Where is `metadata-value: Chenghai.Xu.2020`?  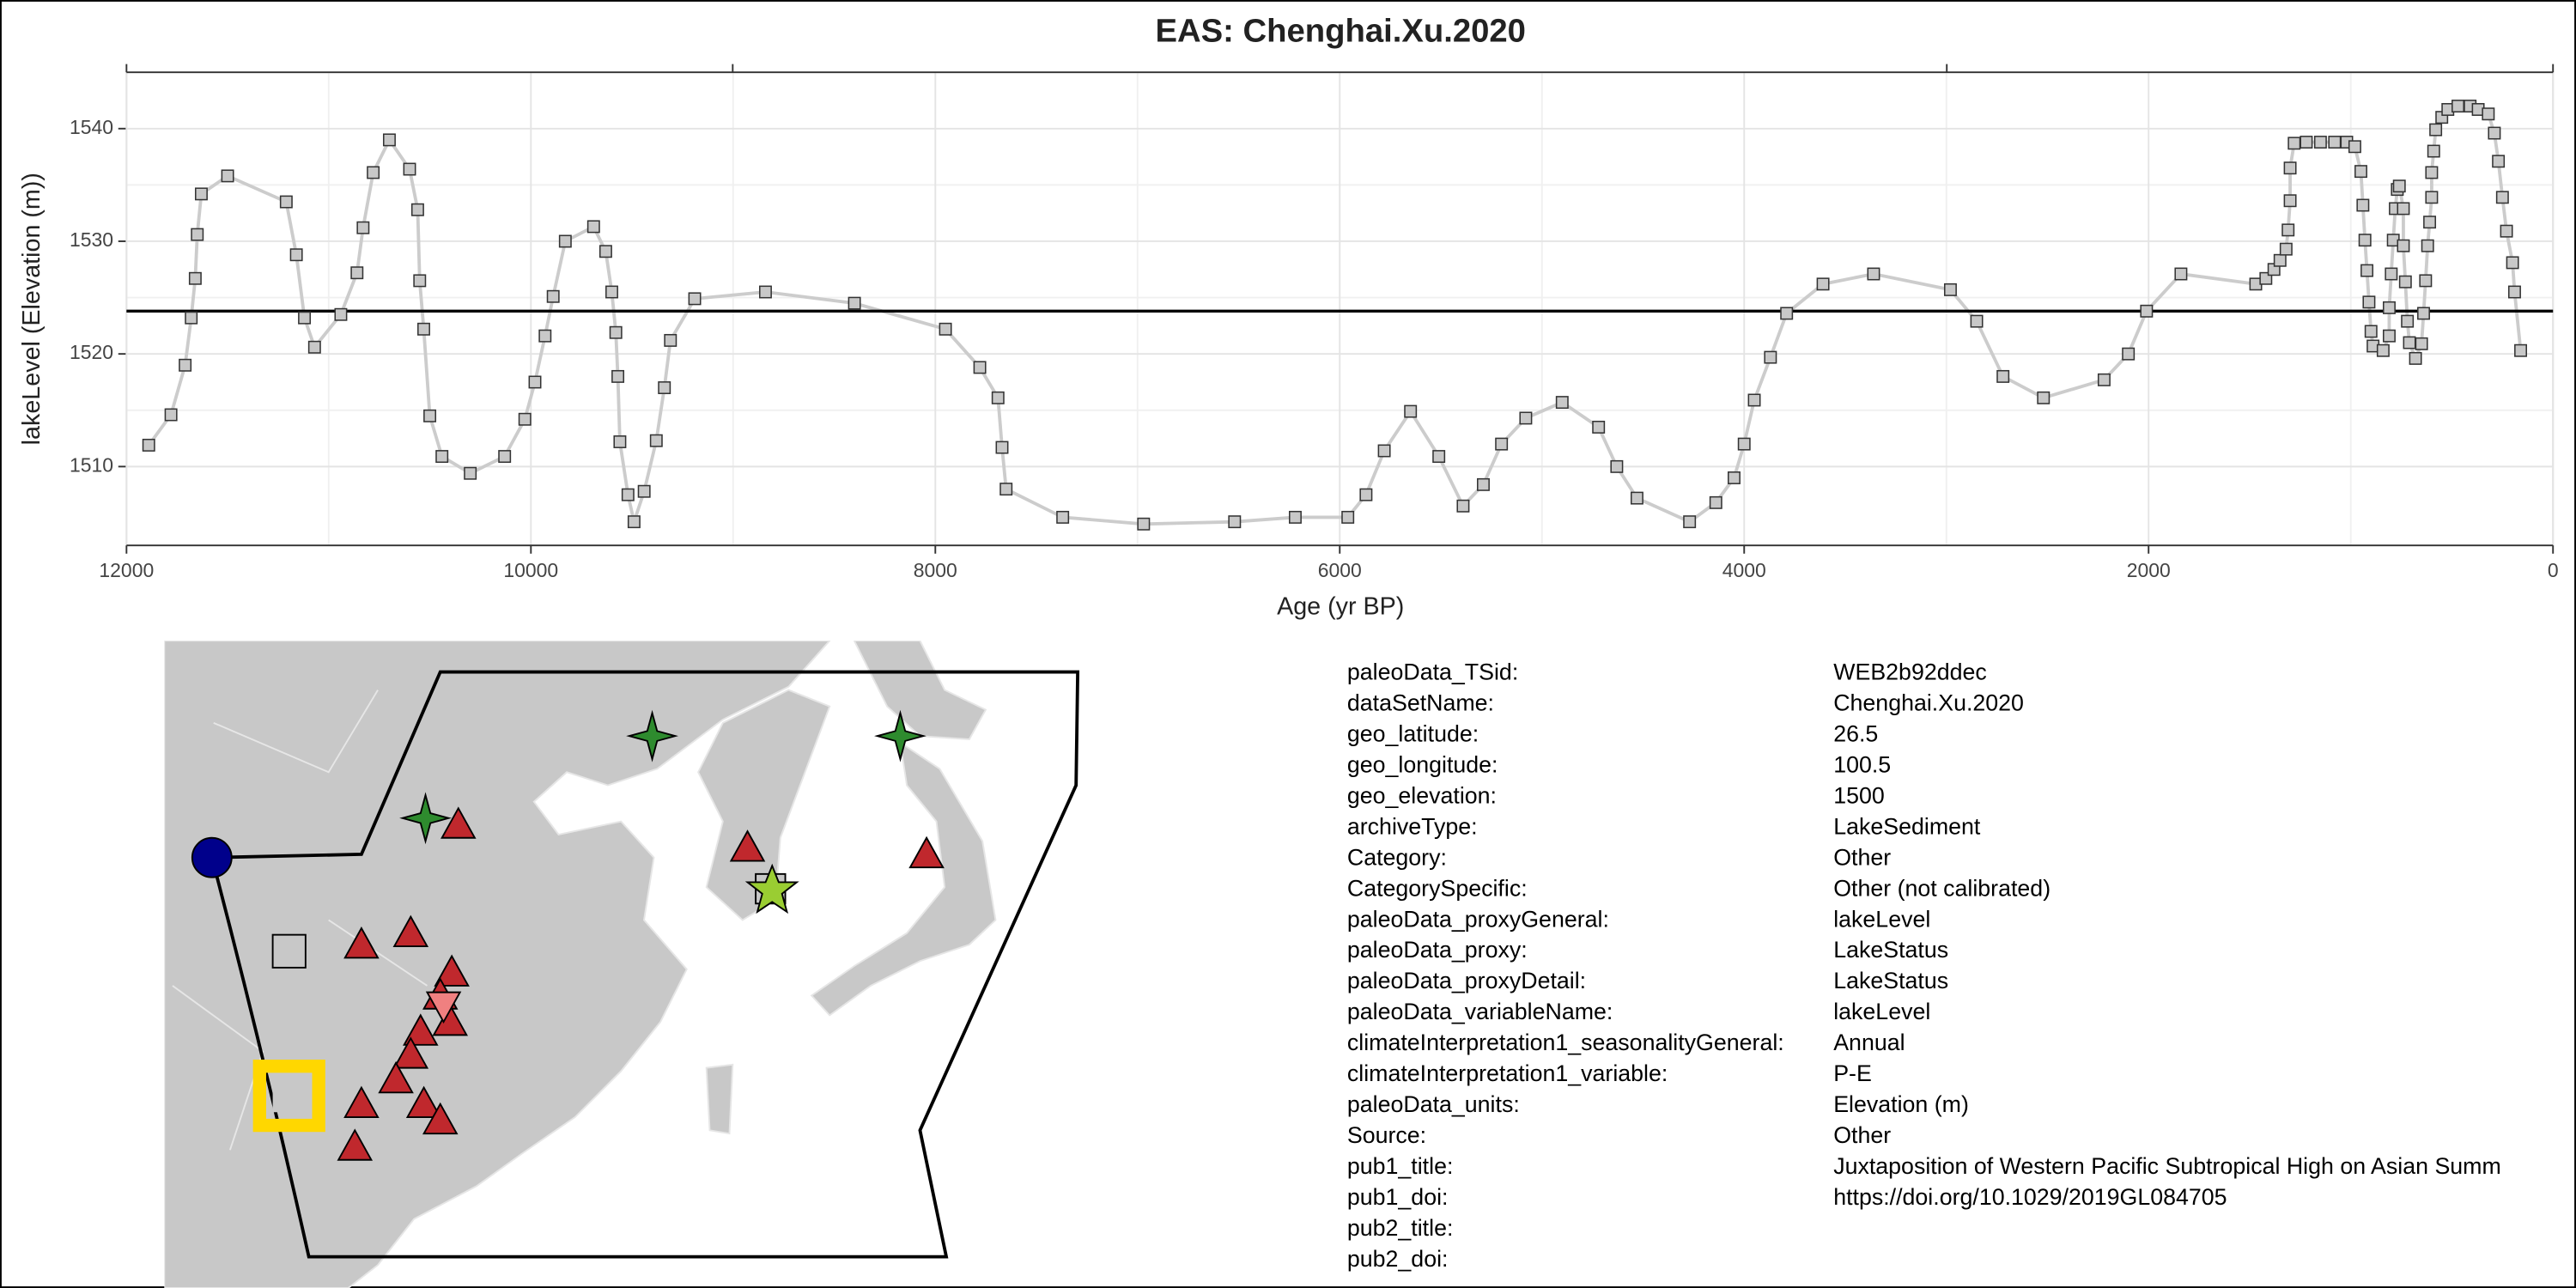 metadata-value: Chenghai.Xu.2020 is located at coordinates (1929, 702).